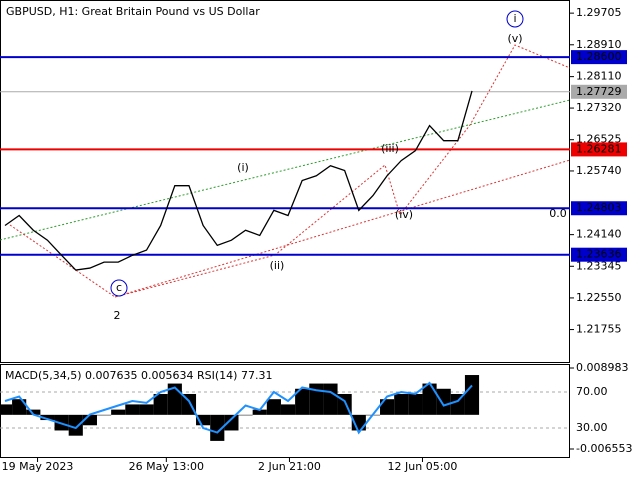 This screenshot has width=640, height=480. What do you see at coordinates (599, 12) in the screenshot?
I see `y-tick-label: 1.29705` at bounding box center [599, 12].